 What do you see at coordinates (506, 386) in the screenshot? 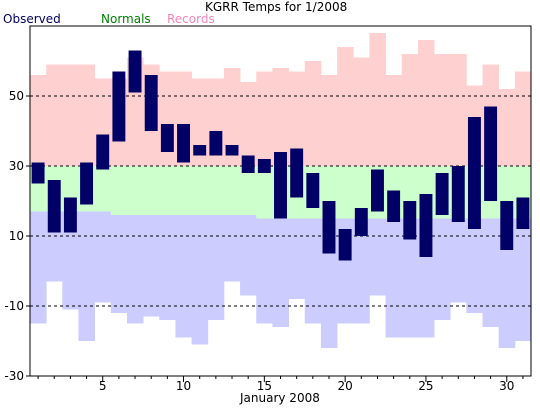
I see `x-tick-label: 30` at bounding box center [506, 386].